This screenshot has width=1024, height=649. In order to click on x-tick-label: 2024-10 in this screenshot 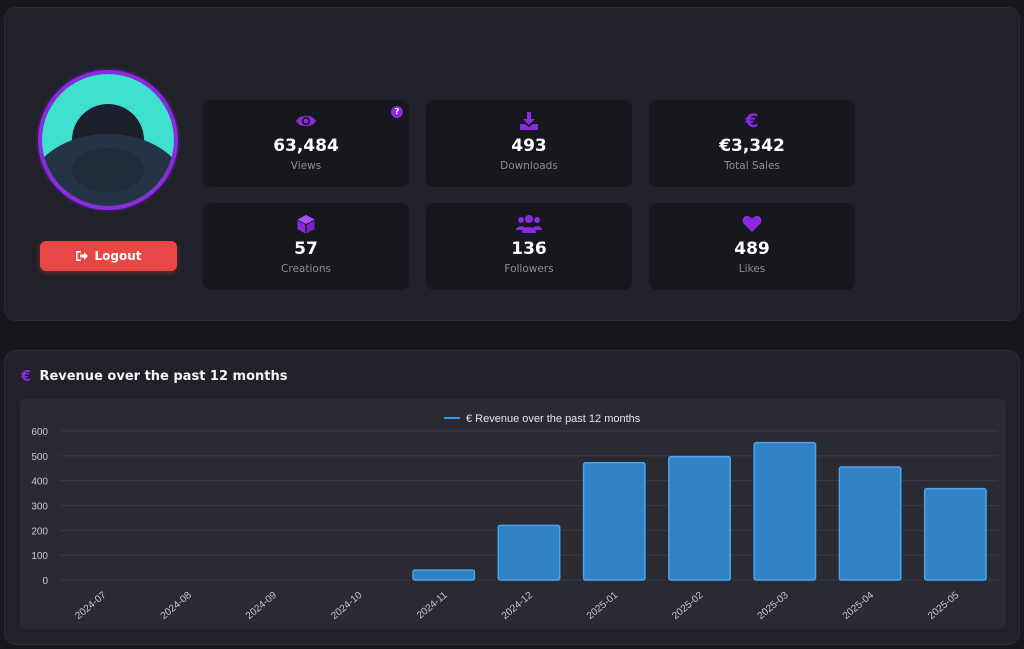, I will do `click(347, 606)`.